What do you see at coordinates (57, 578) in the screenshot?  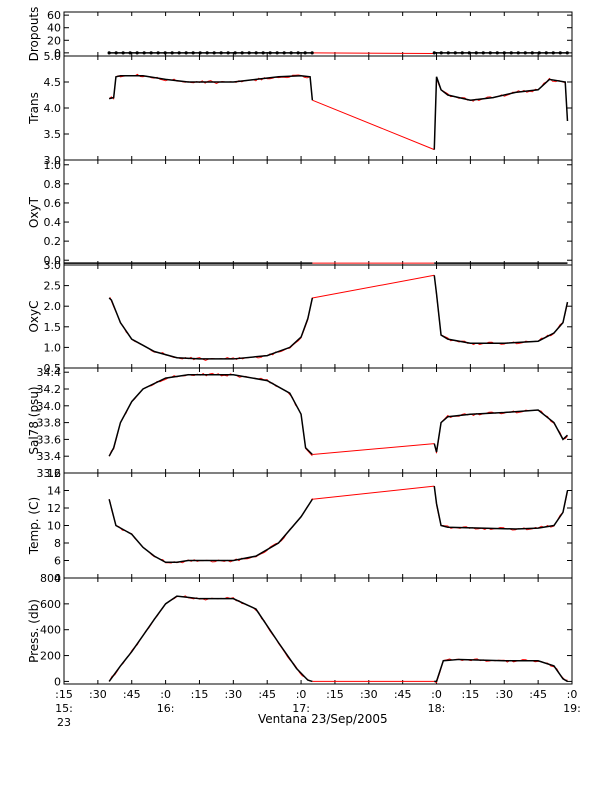 I see `y-tick-label: 4` at bounding box center [57, 578].